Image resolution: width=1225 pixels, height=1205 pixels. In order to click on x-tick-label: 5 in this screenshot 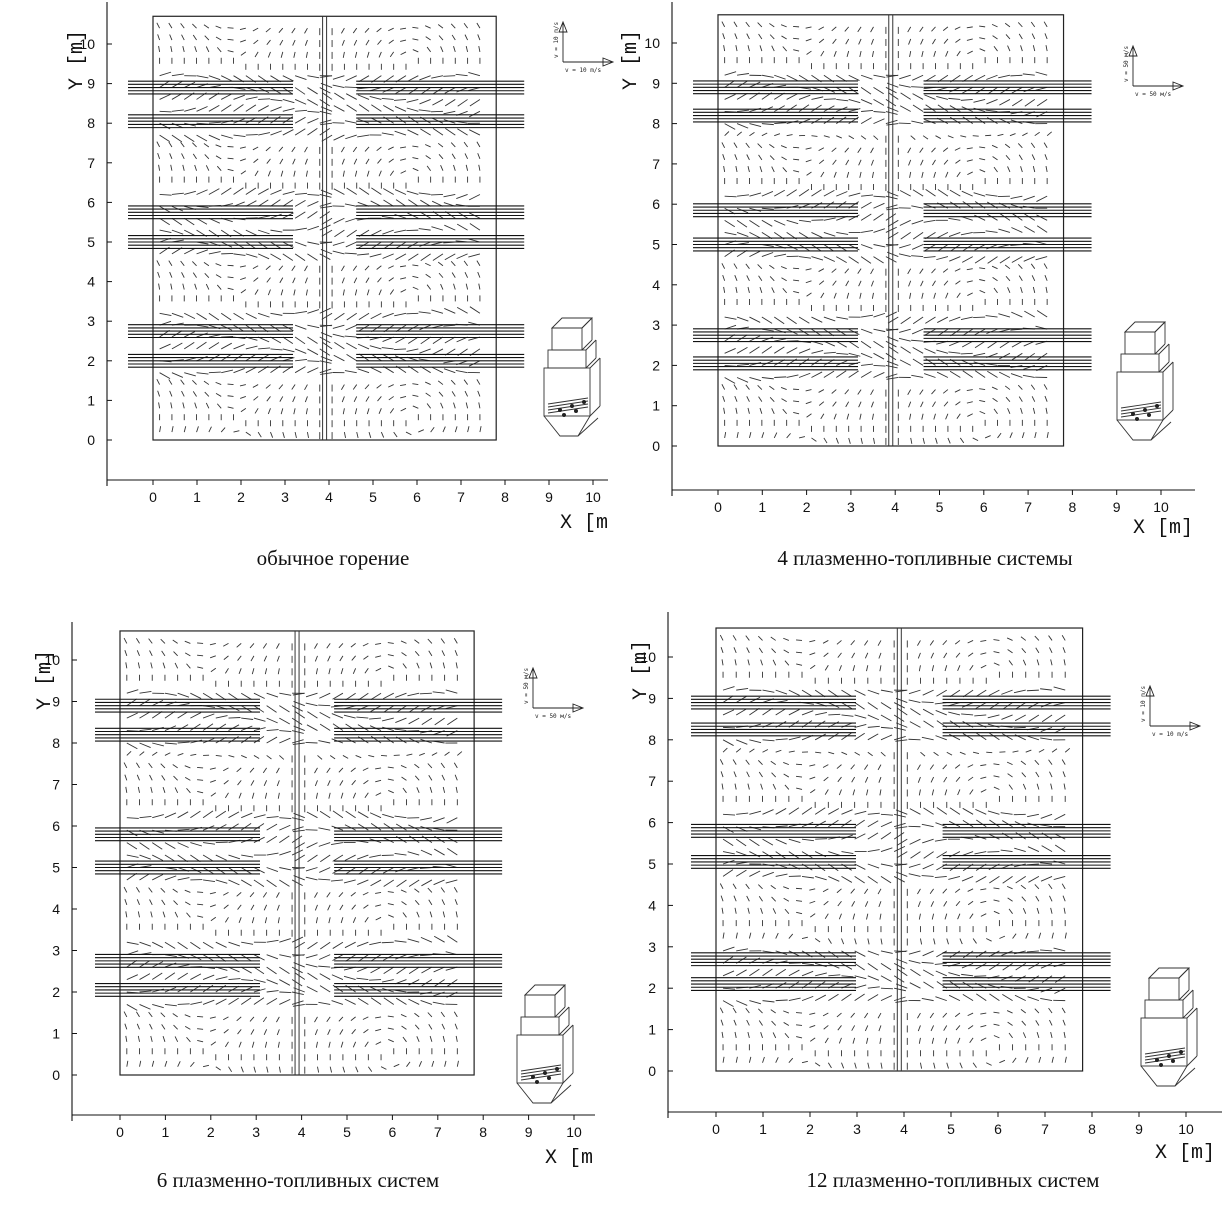, I will do `click(951, 1129)`.